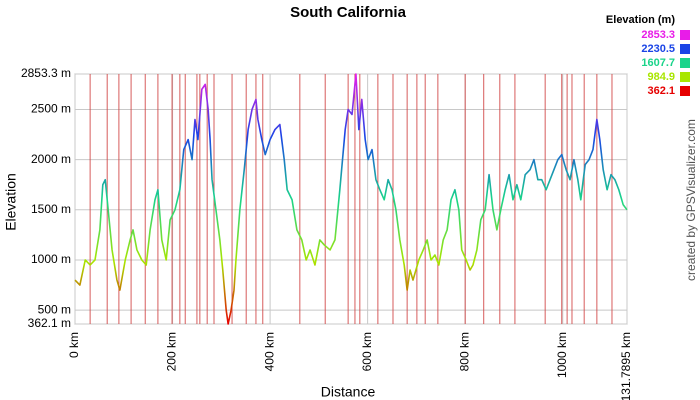  What do you see at coordinates (658, 35) in the screenshot?
I see `legend-label: 2853.3` at bounding box center [658, 35].